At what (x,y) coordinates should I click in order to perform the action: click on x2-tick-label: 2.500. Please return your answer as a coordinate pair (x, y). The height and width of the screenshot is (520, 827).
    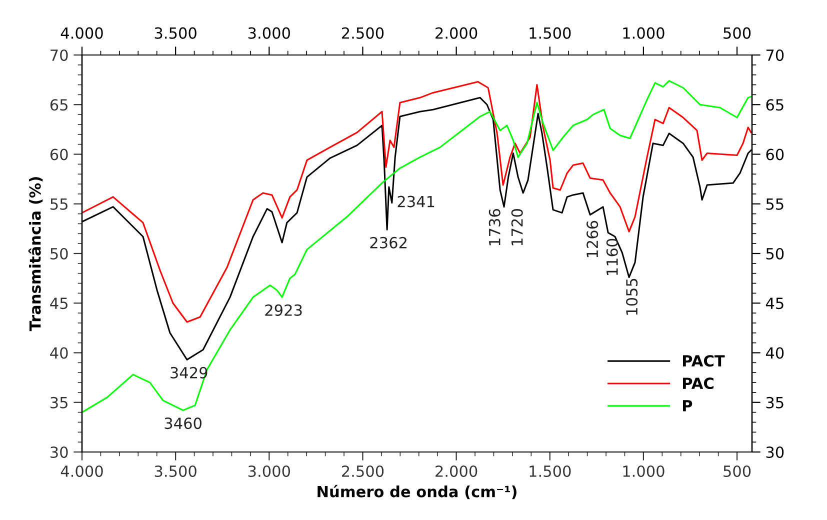
    Looking at the image, I should click on (363, 33).